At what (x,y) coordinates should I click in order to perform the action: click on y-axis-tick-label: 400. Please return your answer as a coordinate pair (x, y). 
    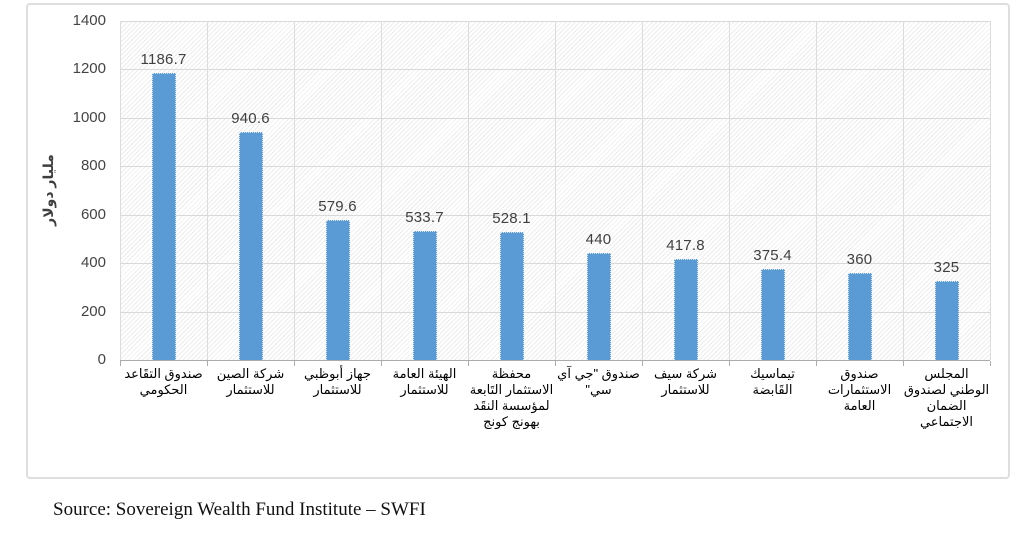
    Looking at the image, I should click on (93, 263).